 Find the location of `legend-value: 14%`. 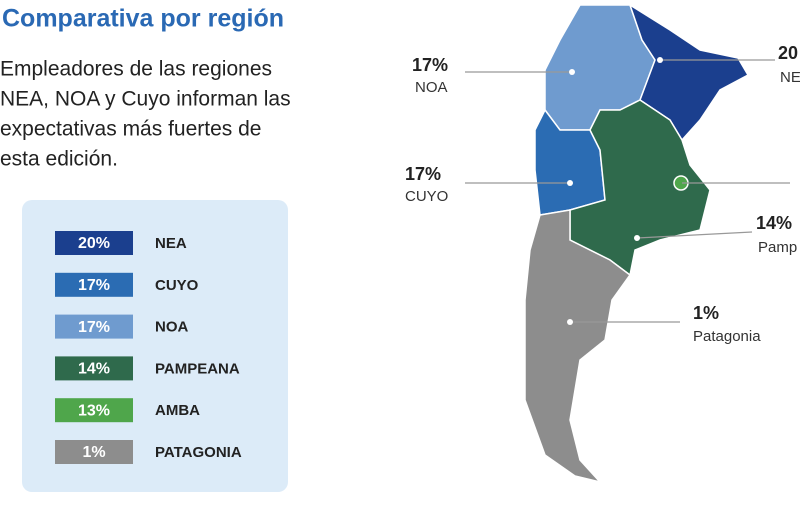

legend-value: 14% is located at coordinates (94, 369).